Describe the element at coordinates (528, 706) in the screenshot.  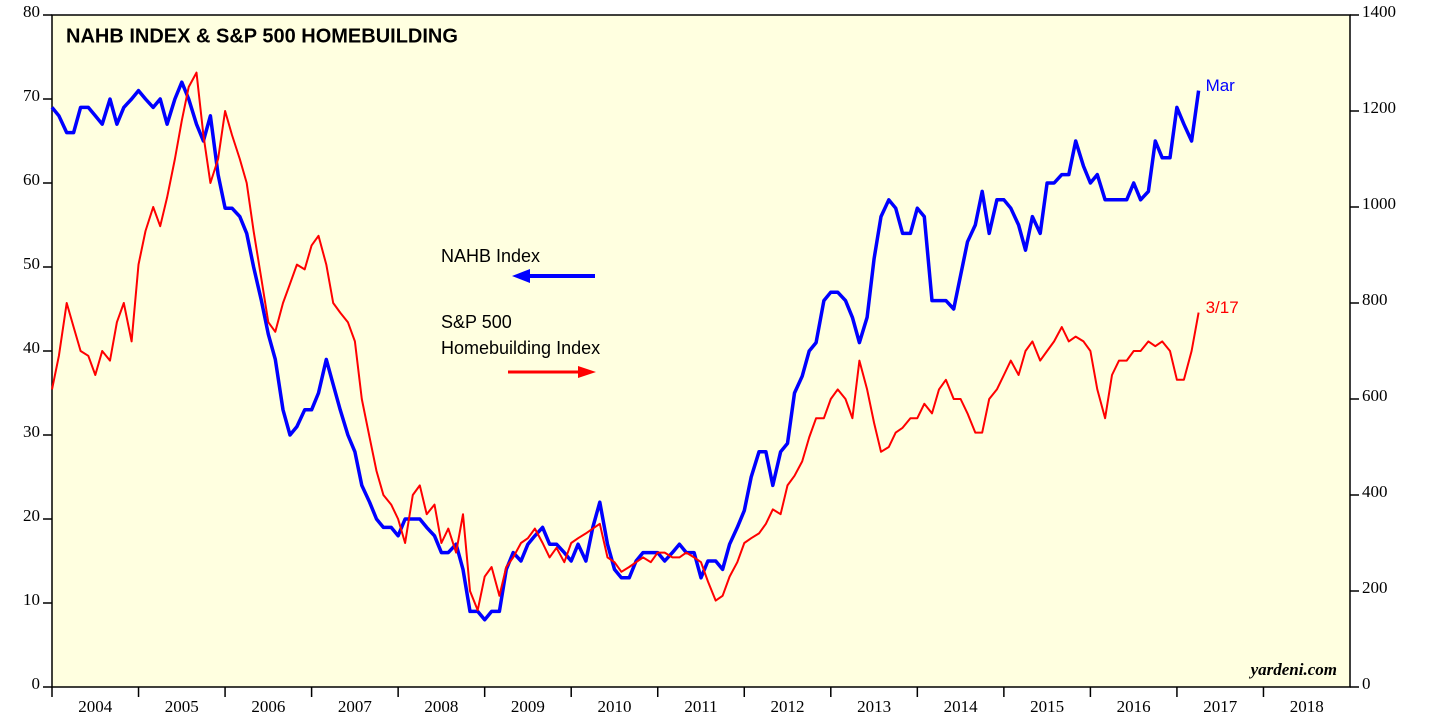
I see `x-tick-label: 2009` at that location.